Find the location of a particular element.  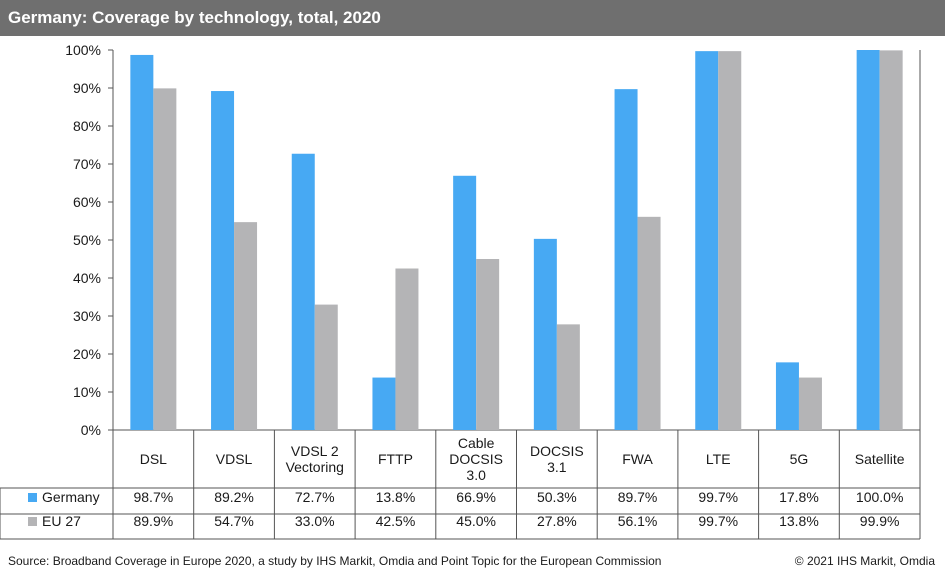

data-table-value: 66.9% is located at coordinates (476, 497).